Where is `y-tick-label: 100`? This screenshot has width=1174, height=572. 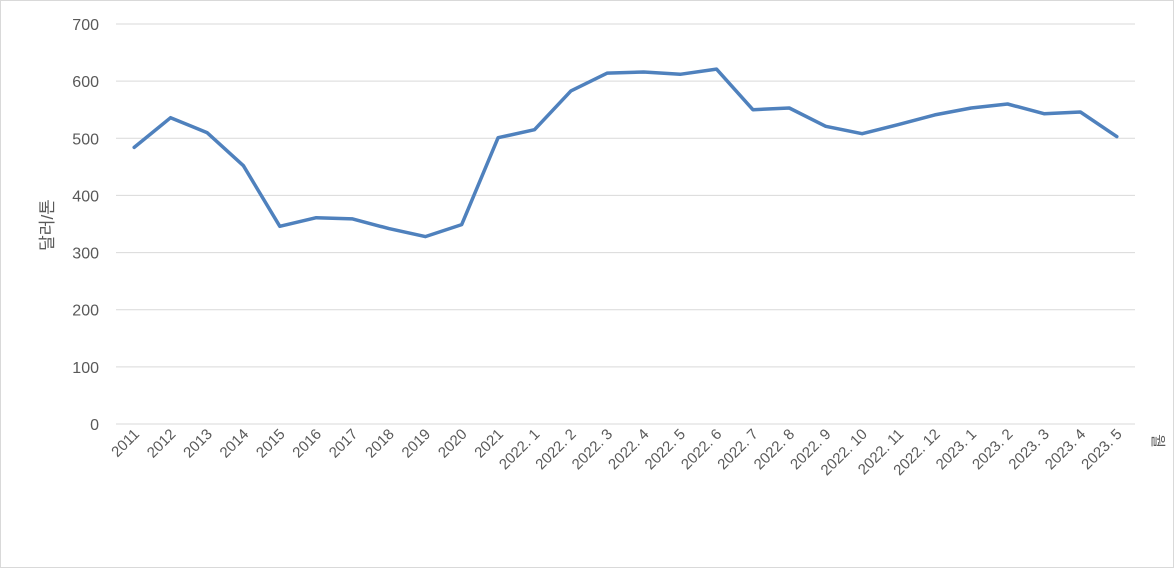 y-tick-label: 100 is located at coordinates (85, 368).